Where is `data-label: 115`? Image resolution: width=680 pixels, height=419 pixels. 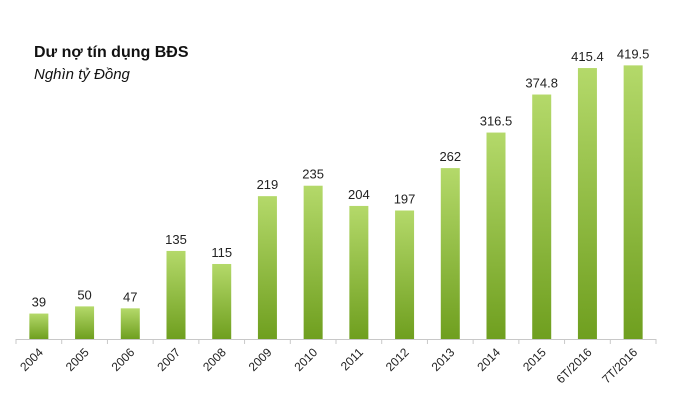
data-label: 115 is located at coordinates (221, 252).